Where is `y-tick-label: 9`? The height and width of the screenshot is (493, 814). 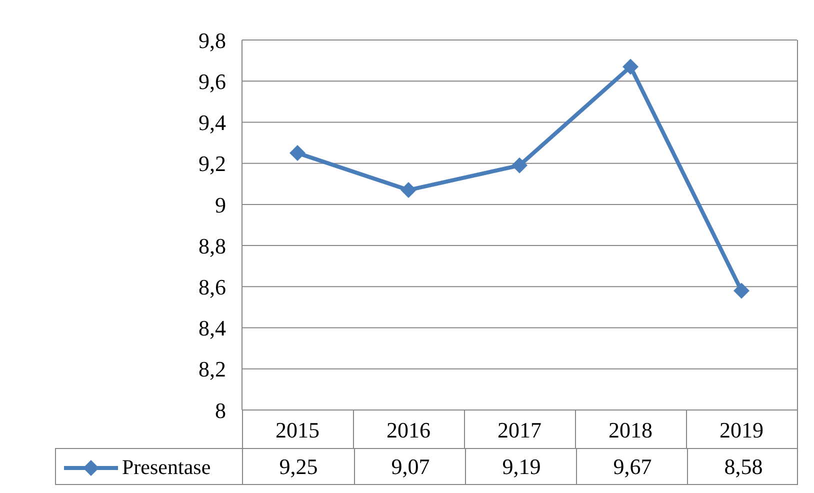
y-tick-label: 9 is located at coordinates (220, 205).